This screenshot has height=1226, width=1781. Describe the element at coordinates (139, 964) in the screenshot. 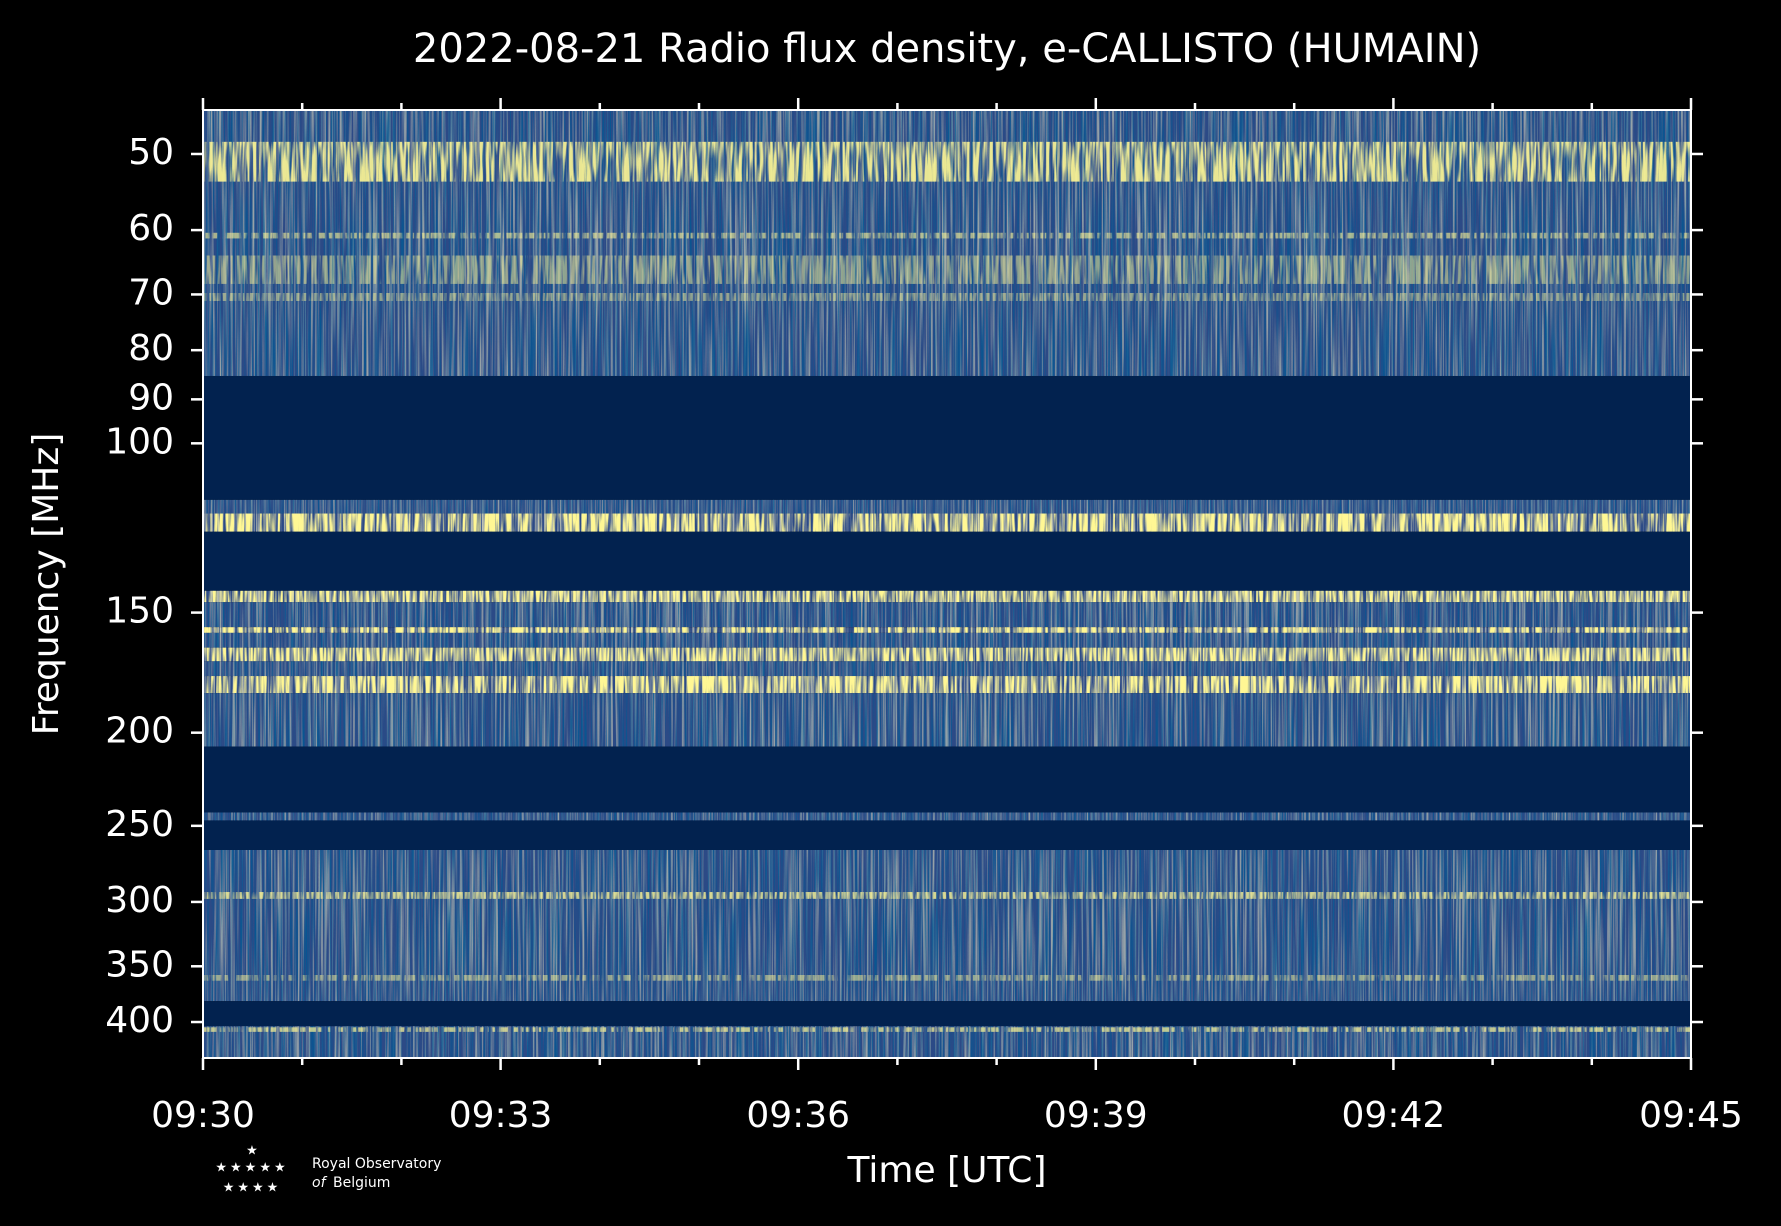

I see `y-tick-label: 350` at that location.